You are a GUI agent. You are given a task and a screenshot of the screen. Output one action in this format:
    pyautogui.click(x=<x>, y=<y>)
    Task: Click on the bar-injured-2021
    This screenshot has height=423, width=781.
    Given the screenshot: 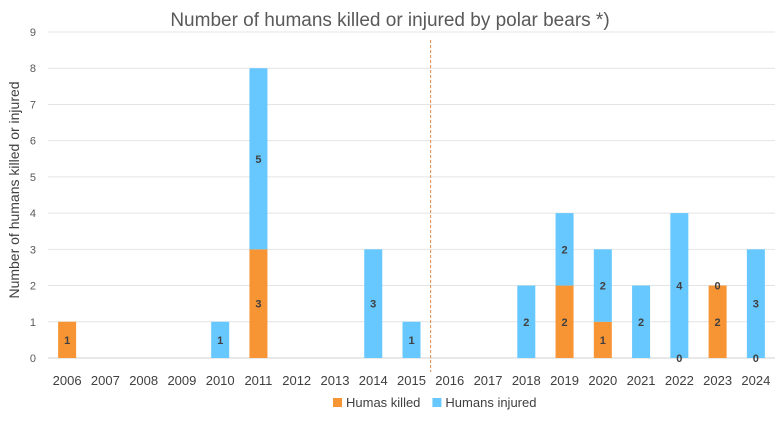 What is the action you would take?
    pyautogui.click(x=641, y=321)
    